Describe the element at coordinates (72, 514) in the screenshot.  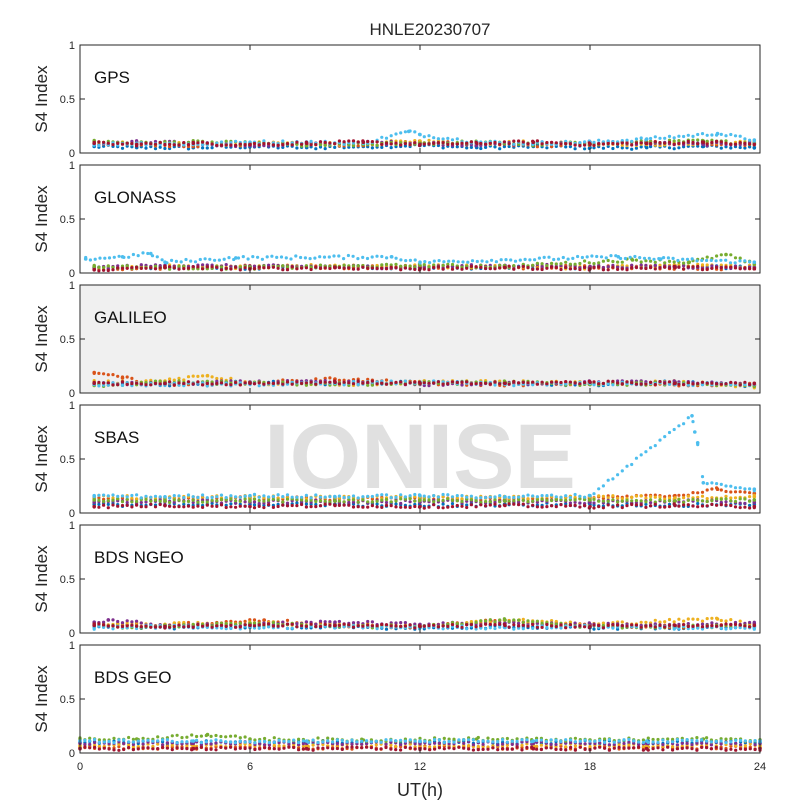
I see `y-tick-label: 0` at that location.